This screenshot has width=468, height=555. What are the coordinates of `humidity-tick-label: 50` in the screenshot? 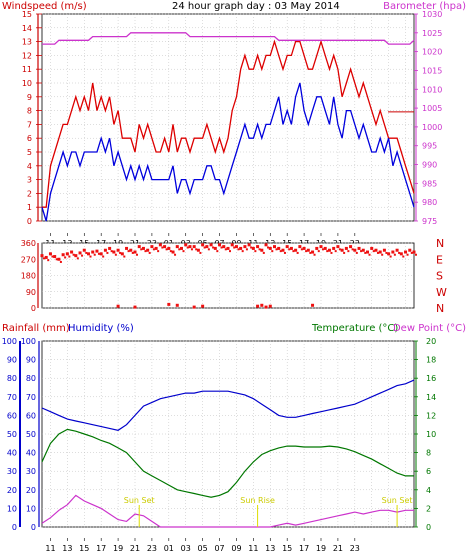 It's located at (31, 434).